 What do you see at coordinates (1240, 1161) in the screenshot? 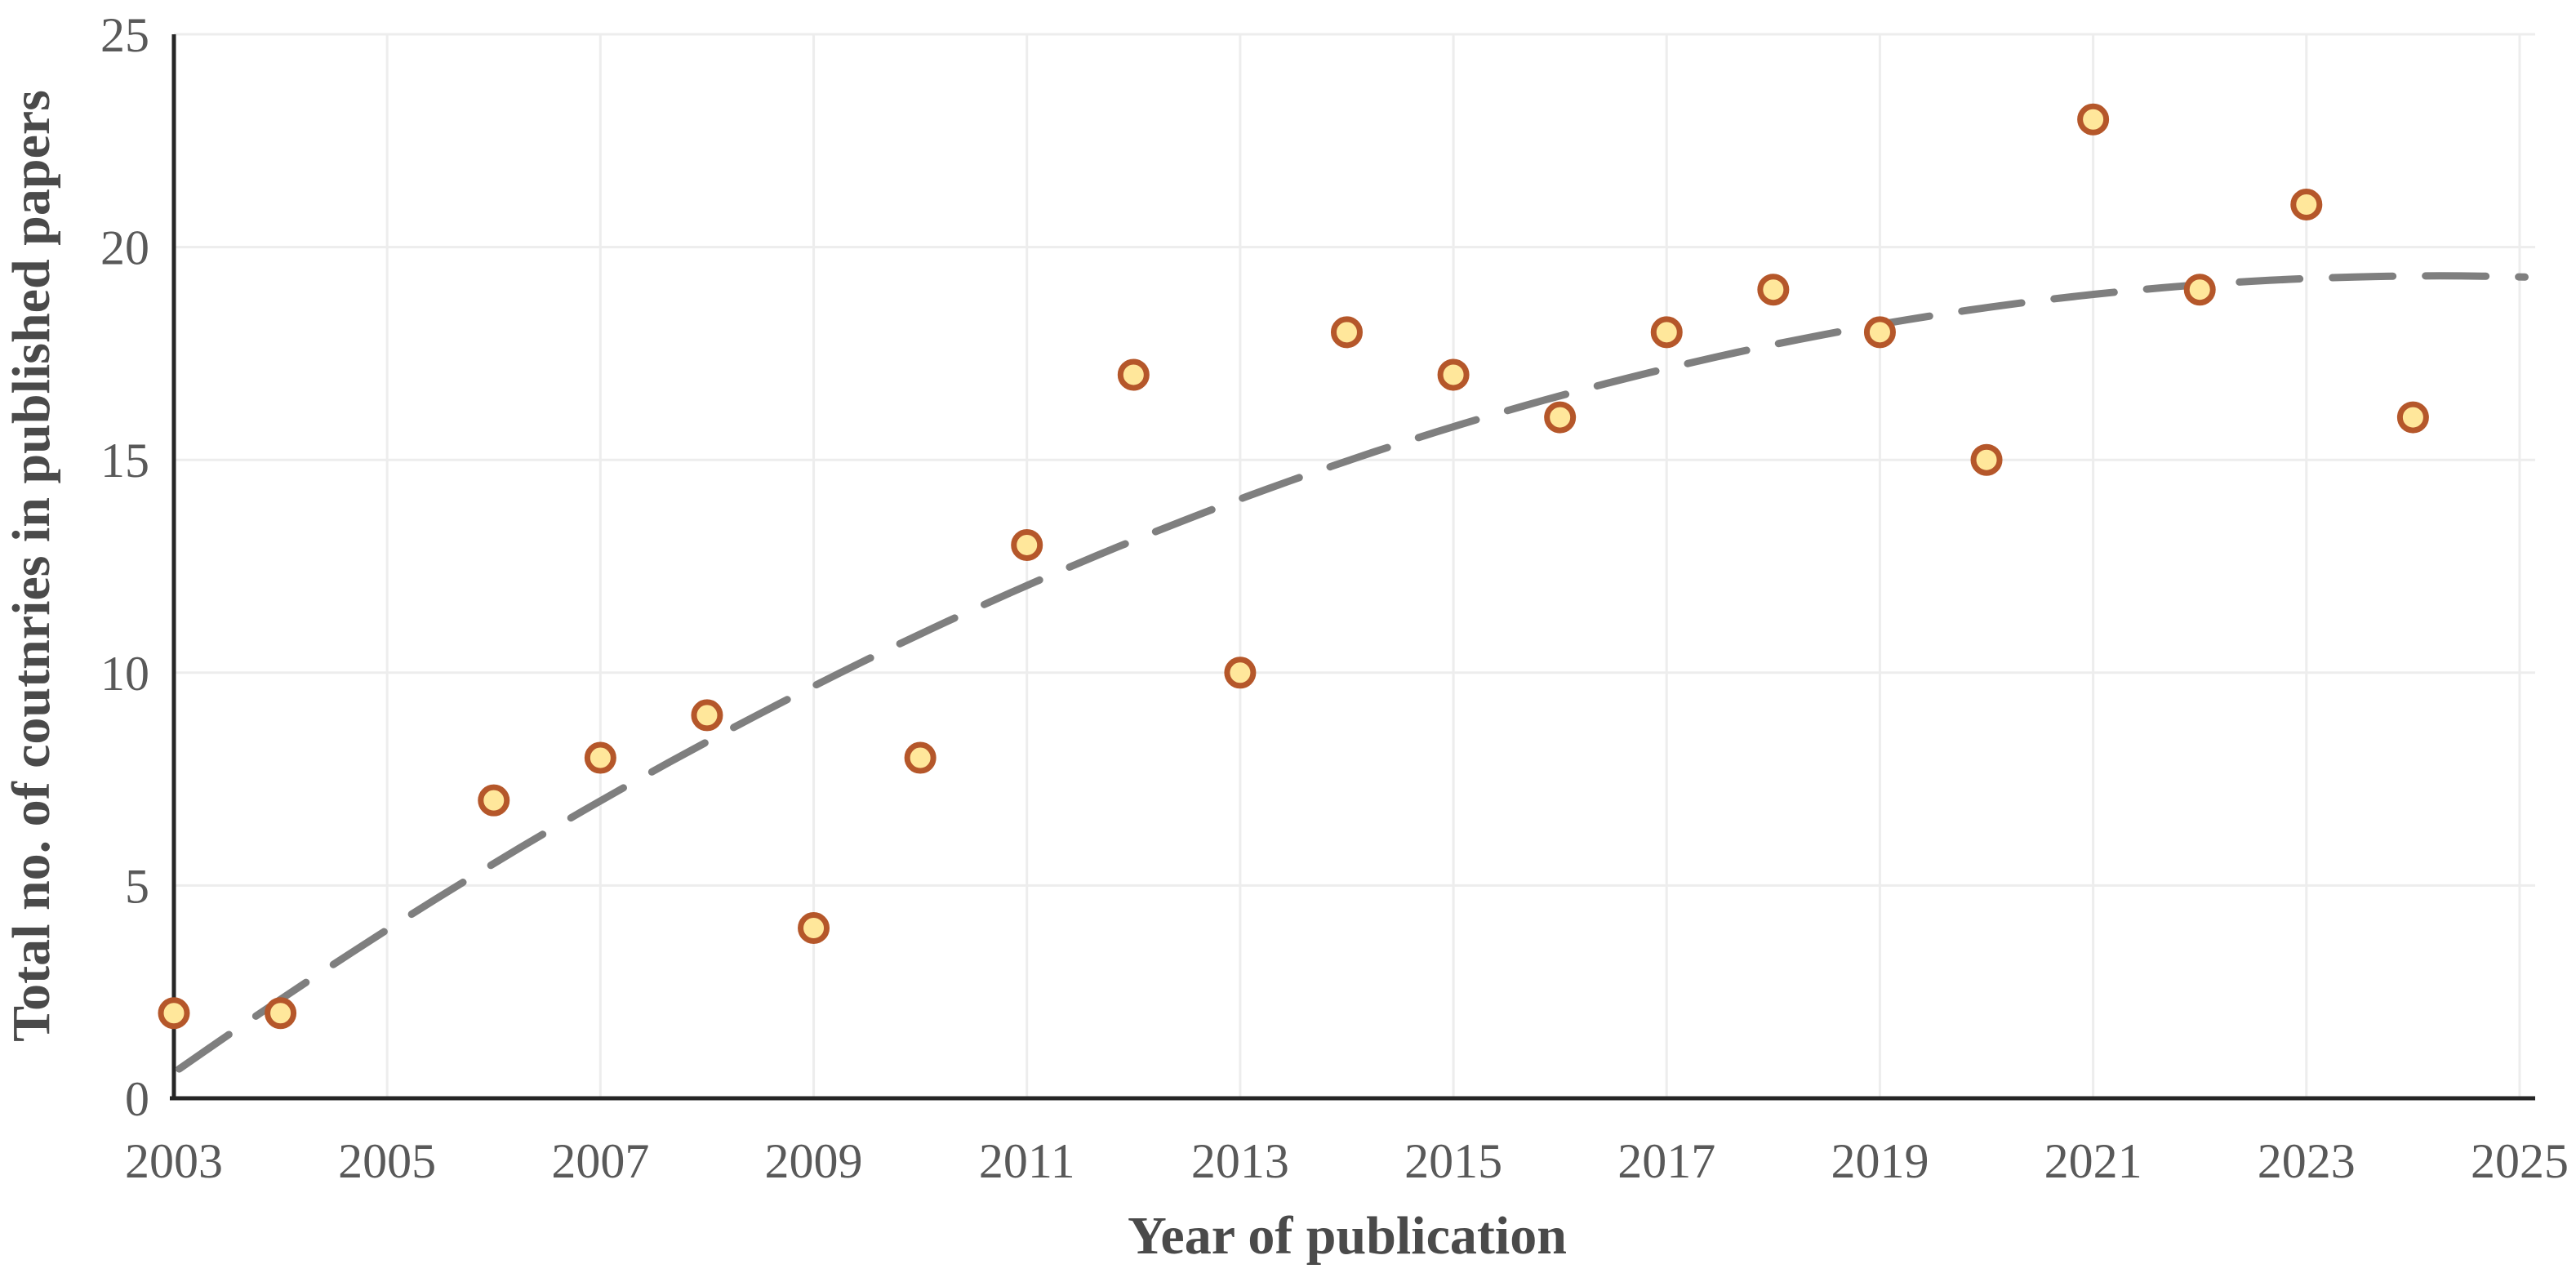
I see `x-tick-label-2013: 2013` at bounding box center [1240, 1161].